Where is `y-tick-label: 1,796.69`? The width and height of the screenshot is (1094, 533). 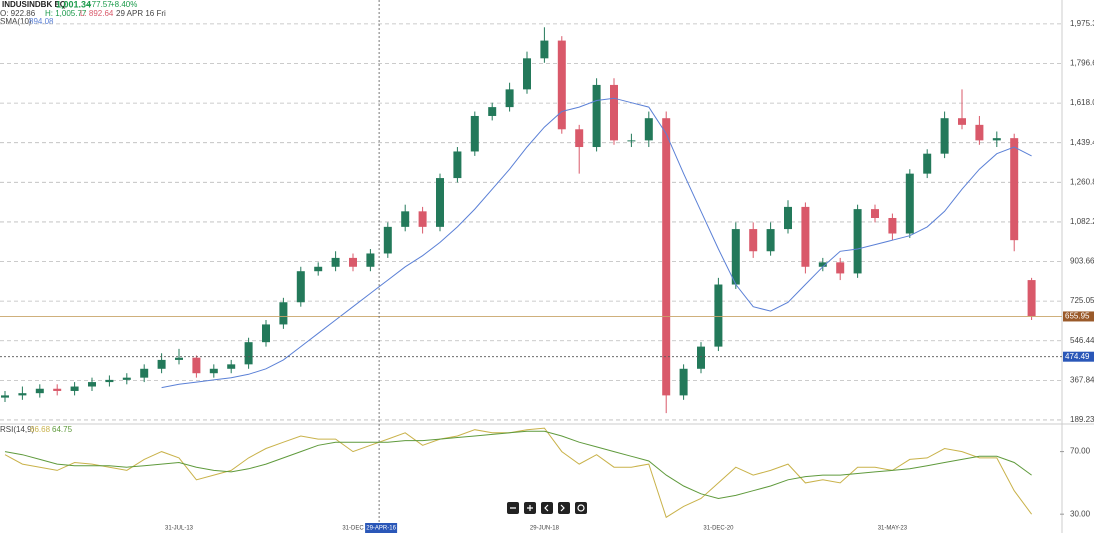 y-tick-label: 1,796.69 is located at coordinates (1082, 63).